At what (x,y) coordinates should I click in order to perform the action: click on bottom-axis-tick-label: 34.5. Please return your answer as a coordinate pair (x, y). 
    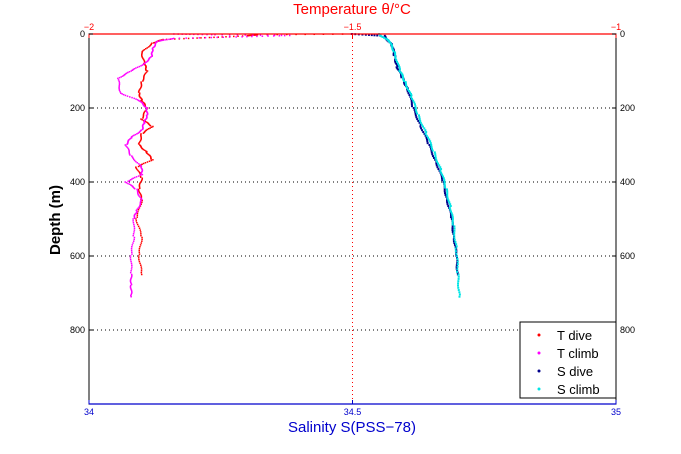
    Looking at the image, I should click on (353, 412).